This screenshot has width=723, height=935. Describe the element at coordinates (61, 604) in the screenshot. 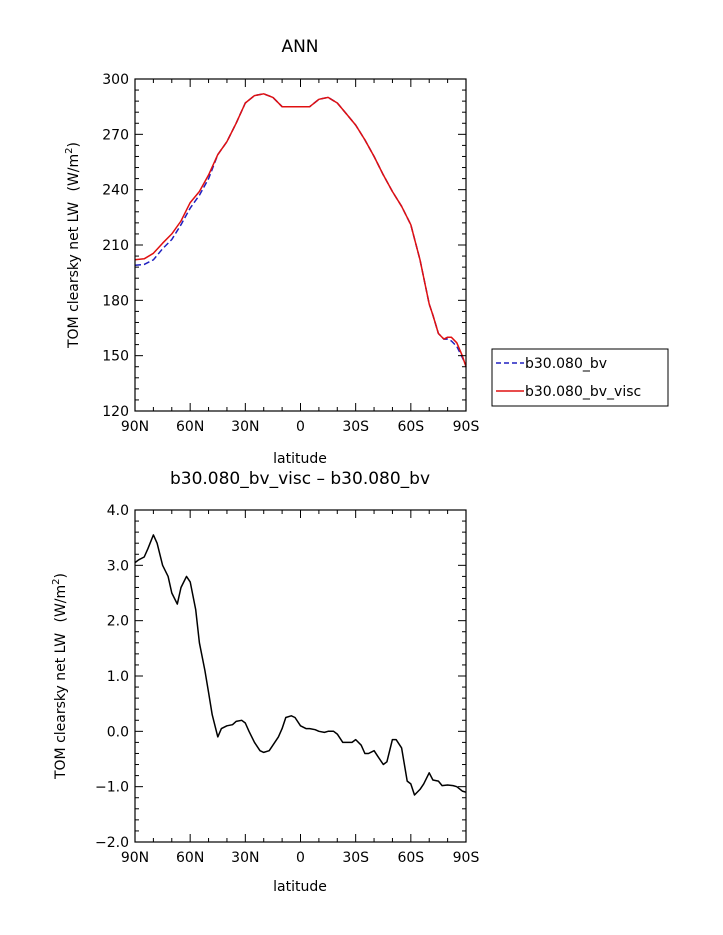

I see `bottom-chart-ylabel-unit: (W/m` at that location.